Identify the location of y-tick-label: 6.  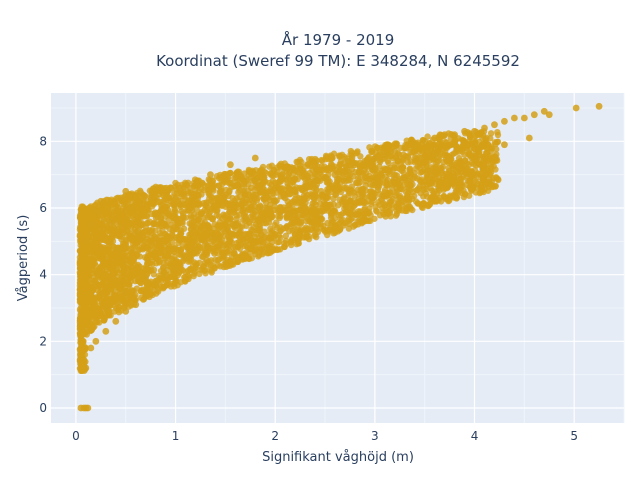
(43, 208).